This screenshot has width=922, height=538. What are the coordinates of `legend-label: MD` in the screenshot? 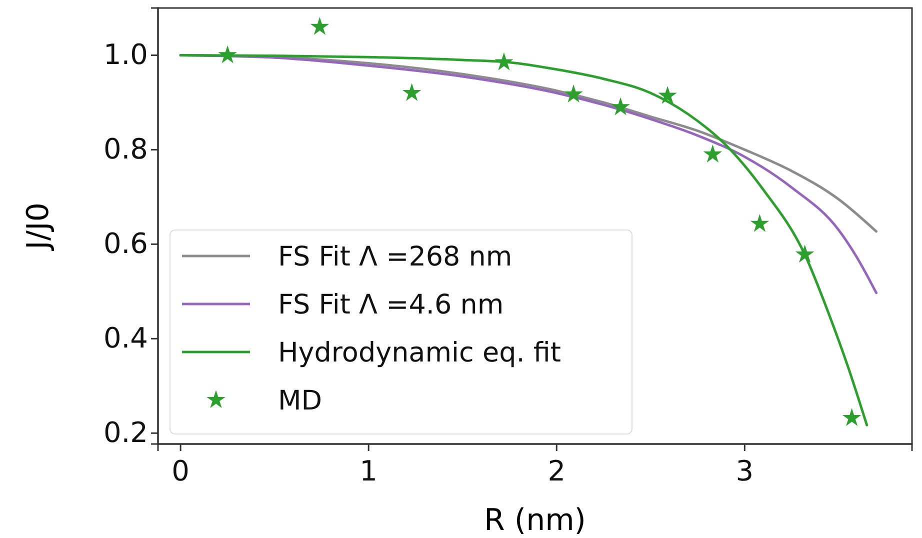 It's located at (300, 400).